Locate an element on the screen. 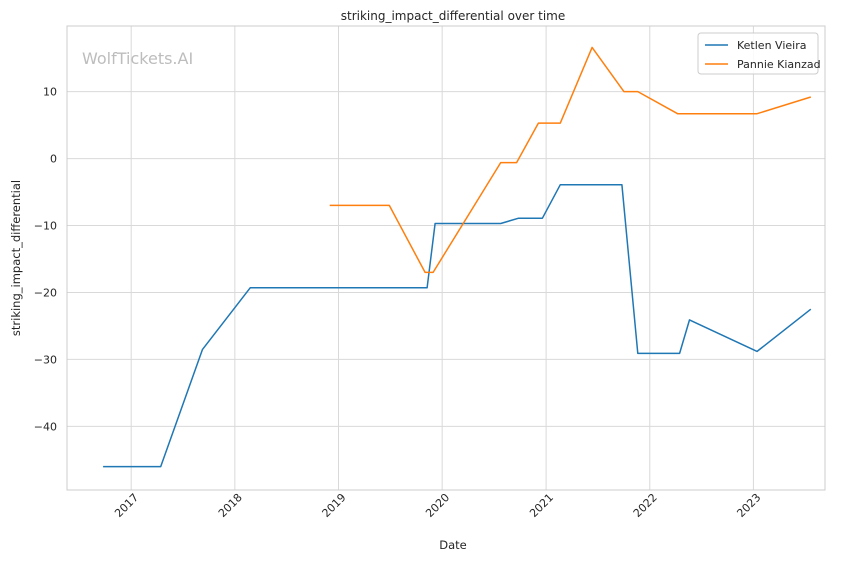 The width and height of the screenshot is (850, 561). legend: Ketlen Vieira Pannie Kianzad is located at coordinates (759, 53).